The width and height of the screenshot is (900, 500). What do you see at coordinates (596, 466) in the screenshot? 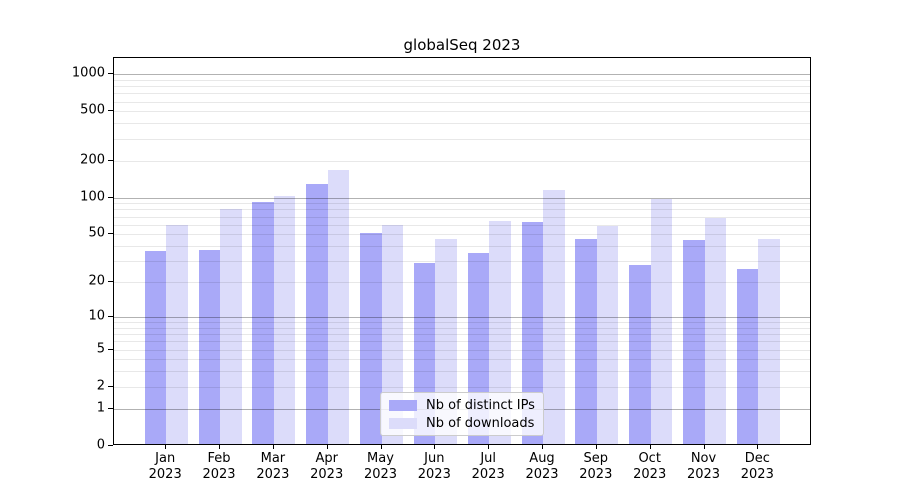
I see `x-tick-label-sep: Sep 2023` at bounding box center [596, 466].